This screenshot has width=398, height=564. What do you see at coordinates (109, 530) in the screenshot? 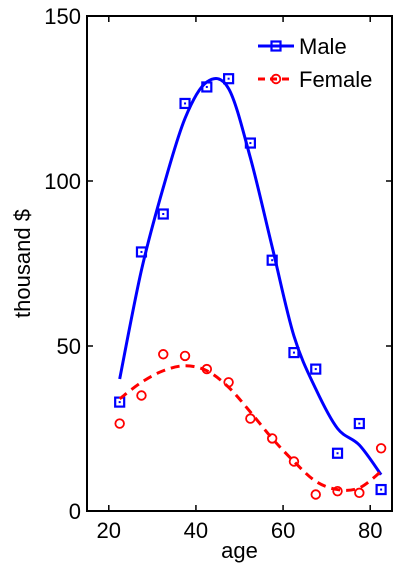
I see `x-tick-label: 20` at bounding box center [109, 530].